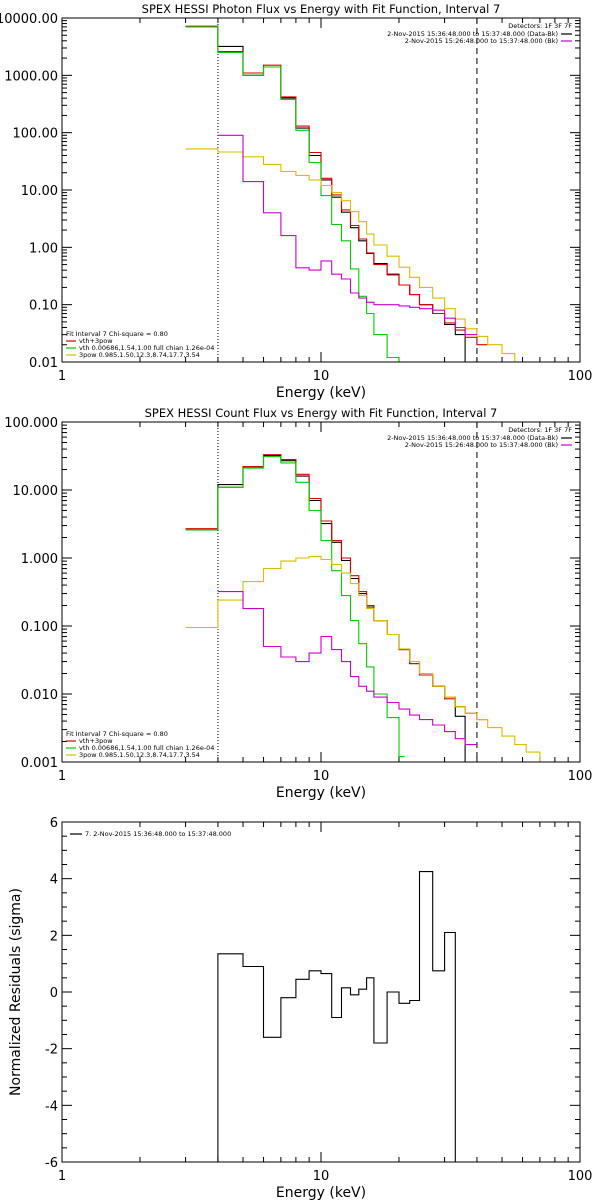 This screenshot has width=600, height=1200. I want to click on y-tick-label: 1000.00, so click(31, 76).